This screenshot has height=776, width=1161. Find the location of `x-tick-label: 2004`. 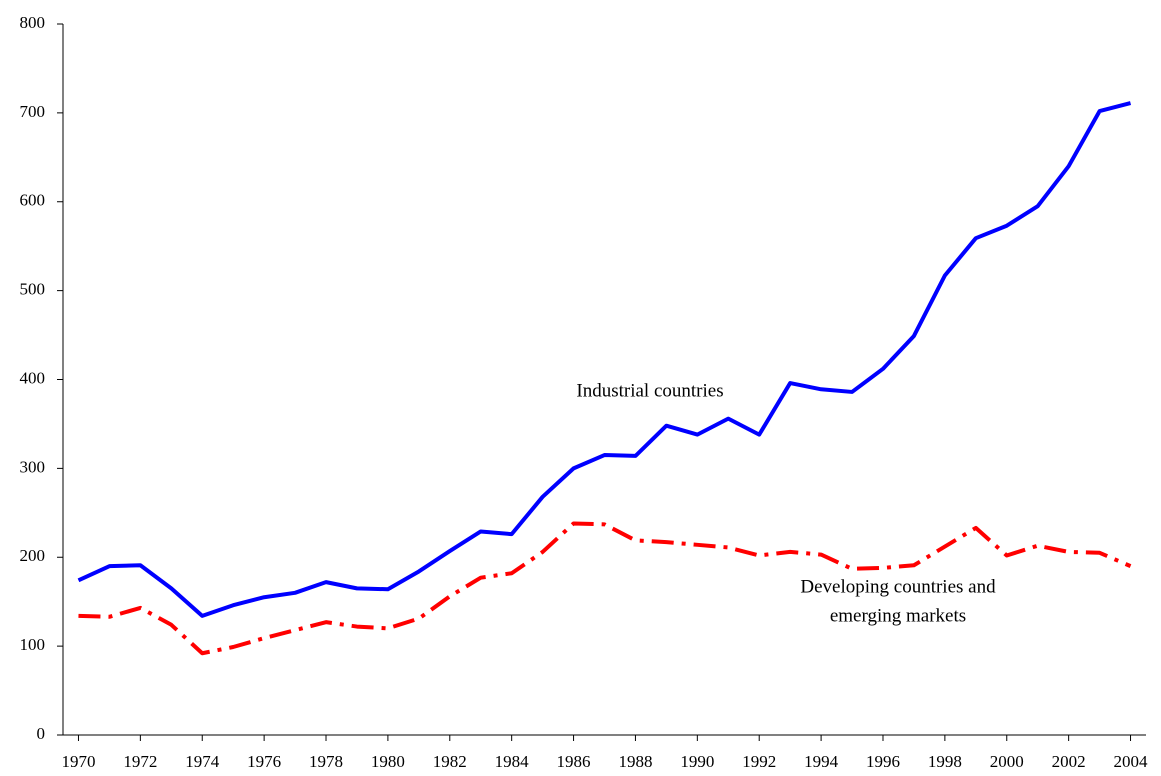

x-tick-label: 2004 is located at coordinates (1131, 761).